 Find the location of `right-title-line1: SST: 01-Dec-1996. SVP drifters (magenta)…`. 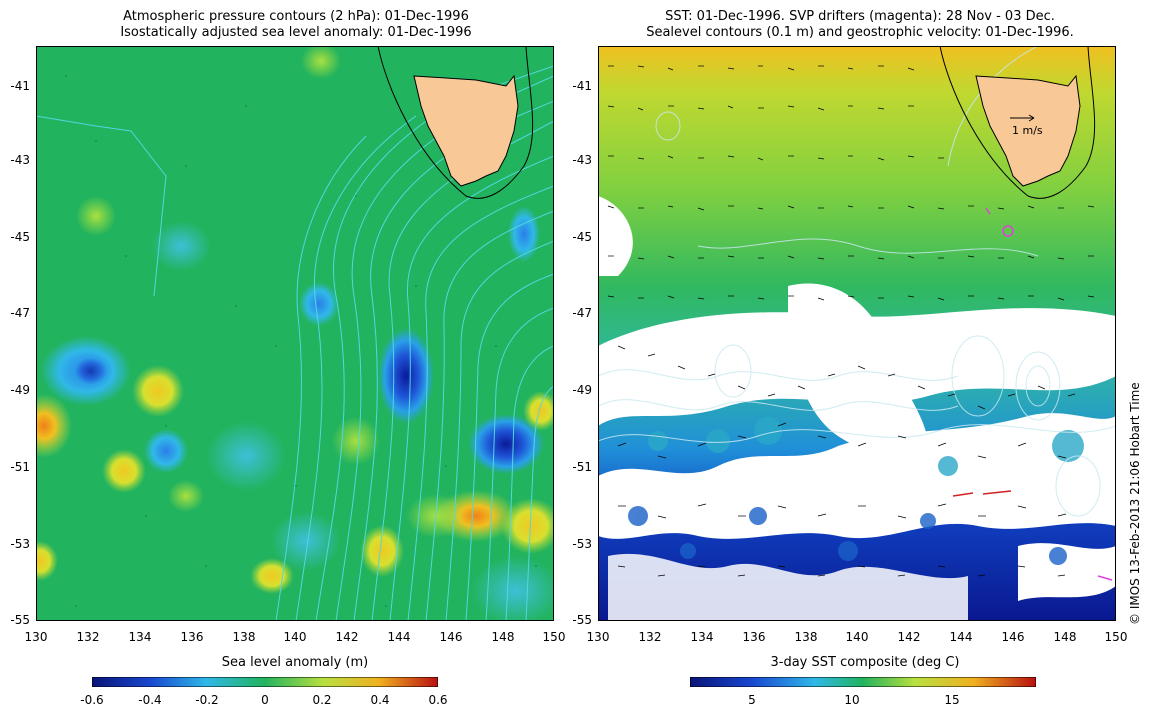

right-title-line1: SST: 01-Dec-1996. SVP drifters (magenta)… is located at coordinates (860, 16).